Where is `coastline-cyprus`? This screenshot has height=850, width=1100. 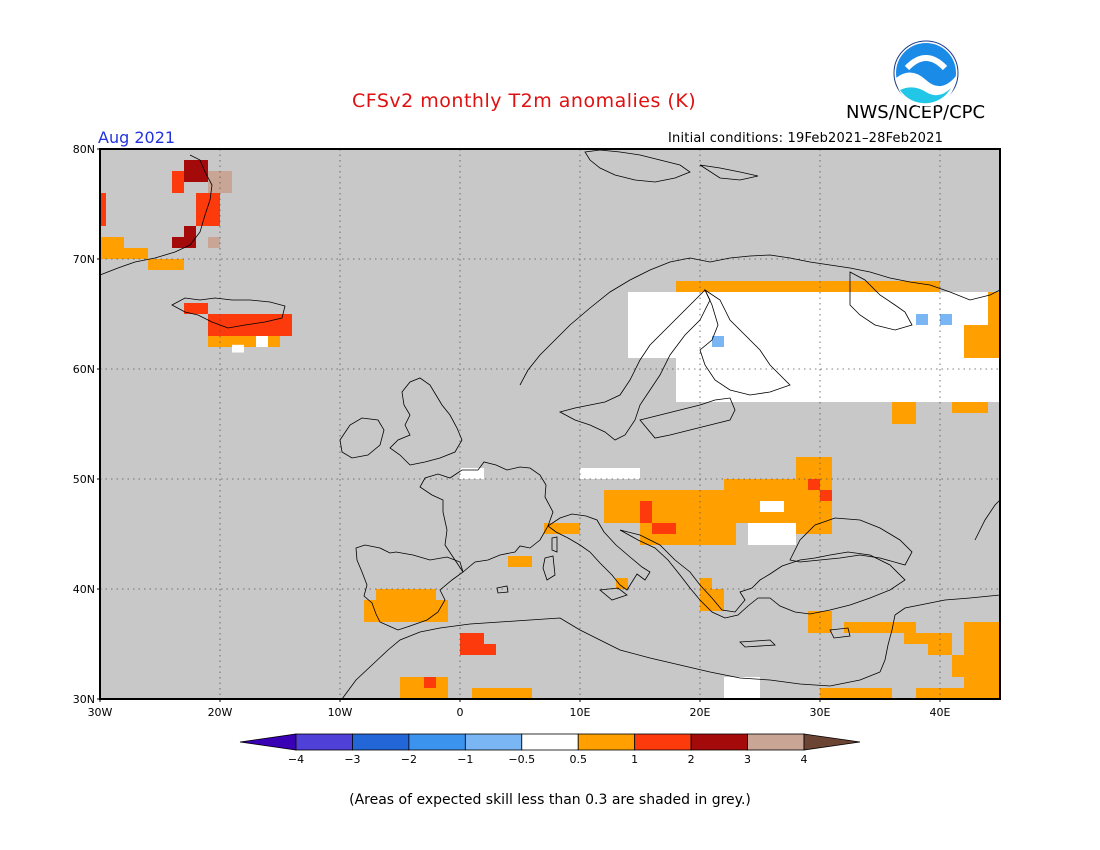 coastline-cyprus is located at coordinates (840, 633).